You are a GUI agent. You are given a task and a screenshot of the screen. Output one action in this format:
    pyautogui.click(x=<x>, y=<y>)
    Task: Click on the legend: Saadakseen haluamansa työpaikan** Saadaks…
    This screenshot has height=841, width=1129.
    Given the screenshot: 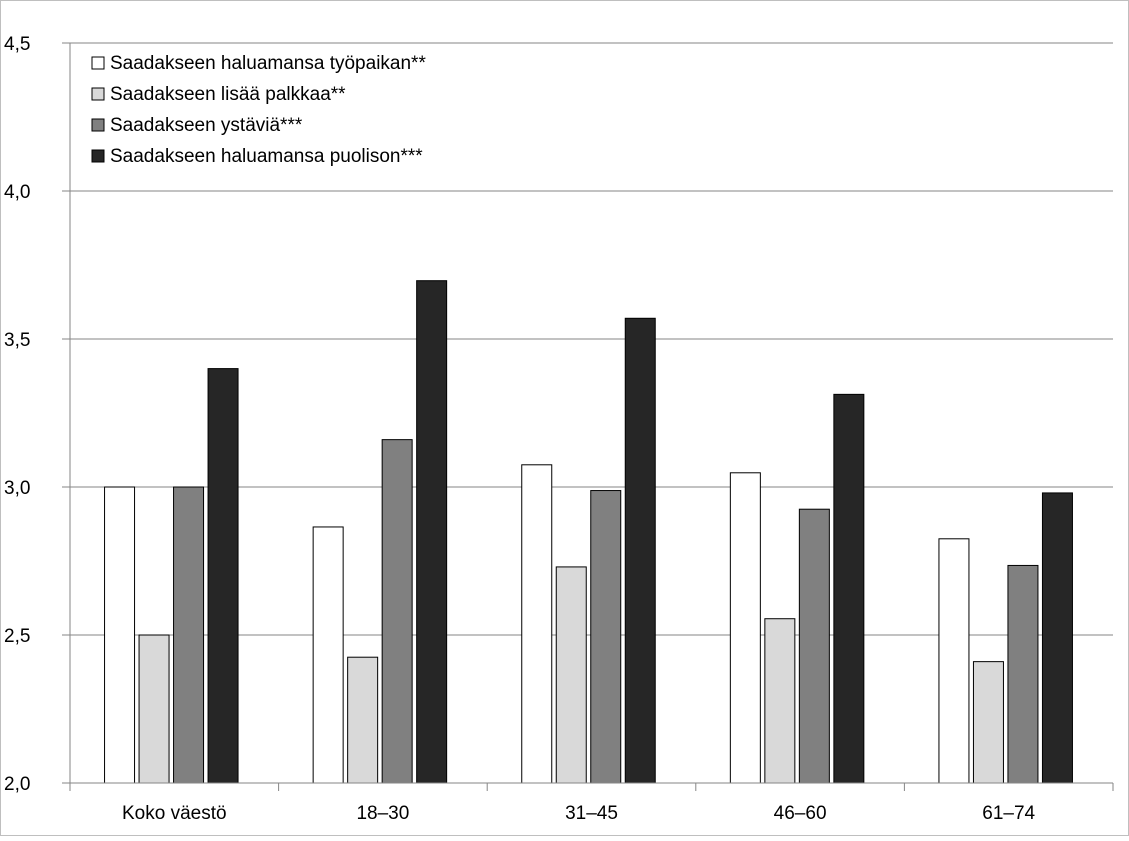 What is the action you would take?
    pyautogui.click(x=258, y=110)
    